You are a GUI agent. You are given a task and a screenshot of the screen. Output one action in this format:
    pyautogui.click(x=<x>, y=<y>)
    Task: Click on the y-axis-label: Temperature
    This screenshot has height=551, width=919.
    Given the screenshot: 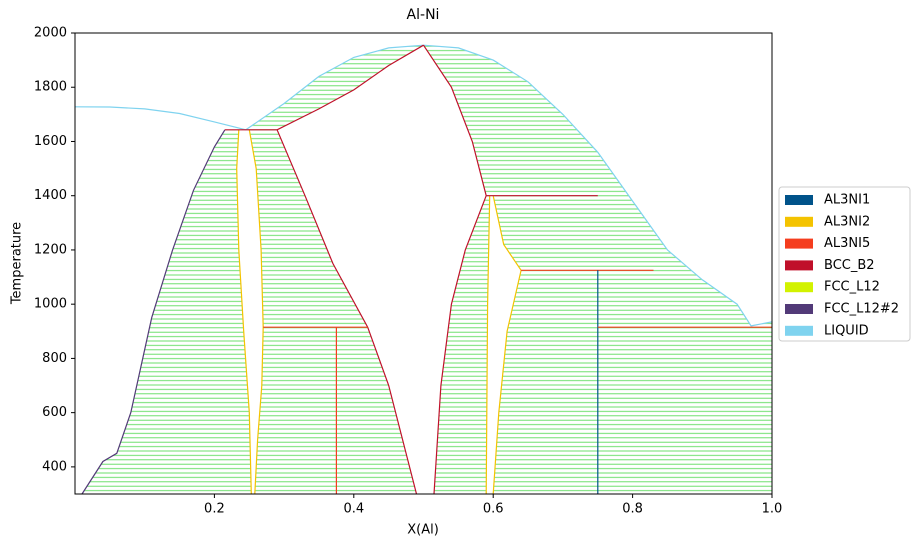 What is the action you would take?
    pyautogui.click(x=17, y=263)
    